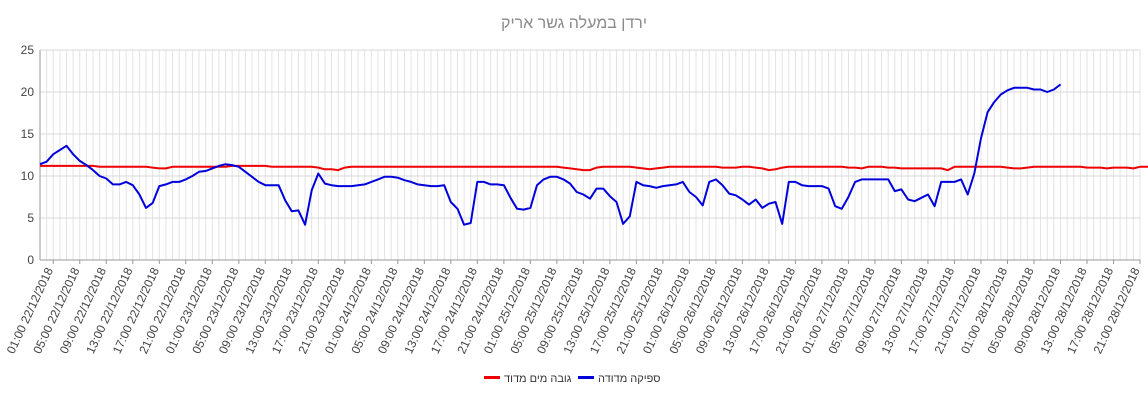  Describe the element at coordinates (30, 218) in the screenshot. I see `y-tick-label: 5` at that location.